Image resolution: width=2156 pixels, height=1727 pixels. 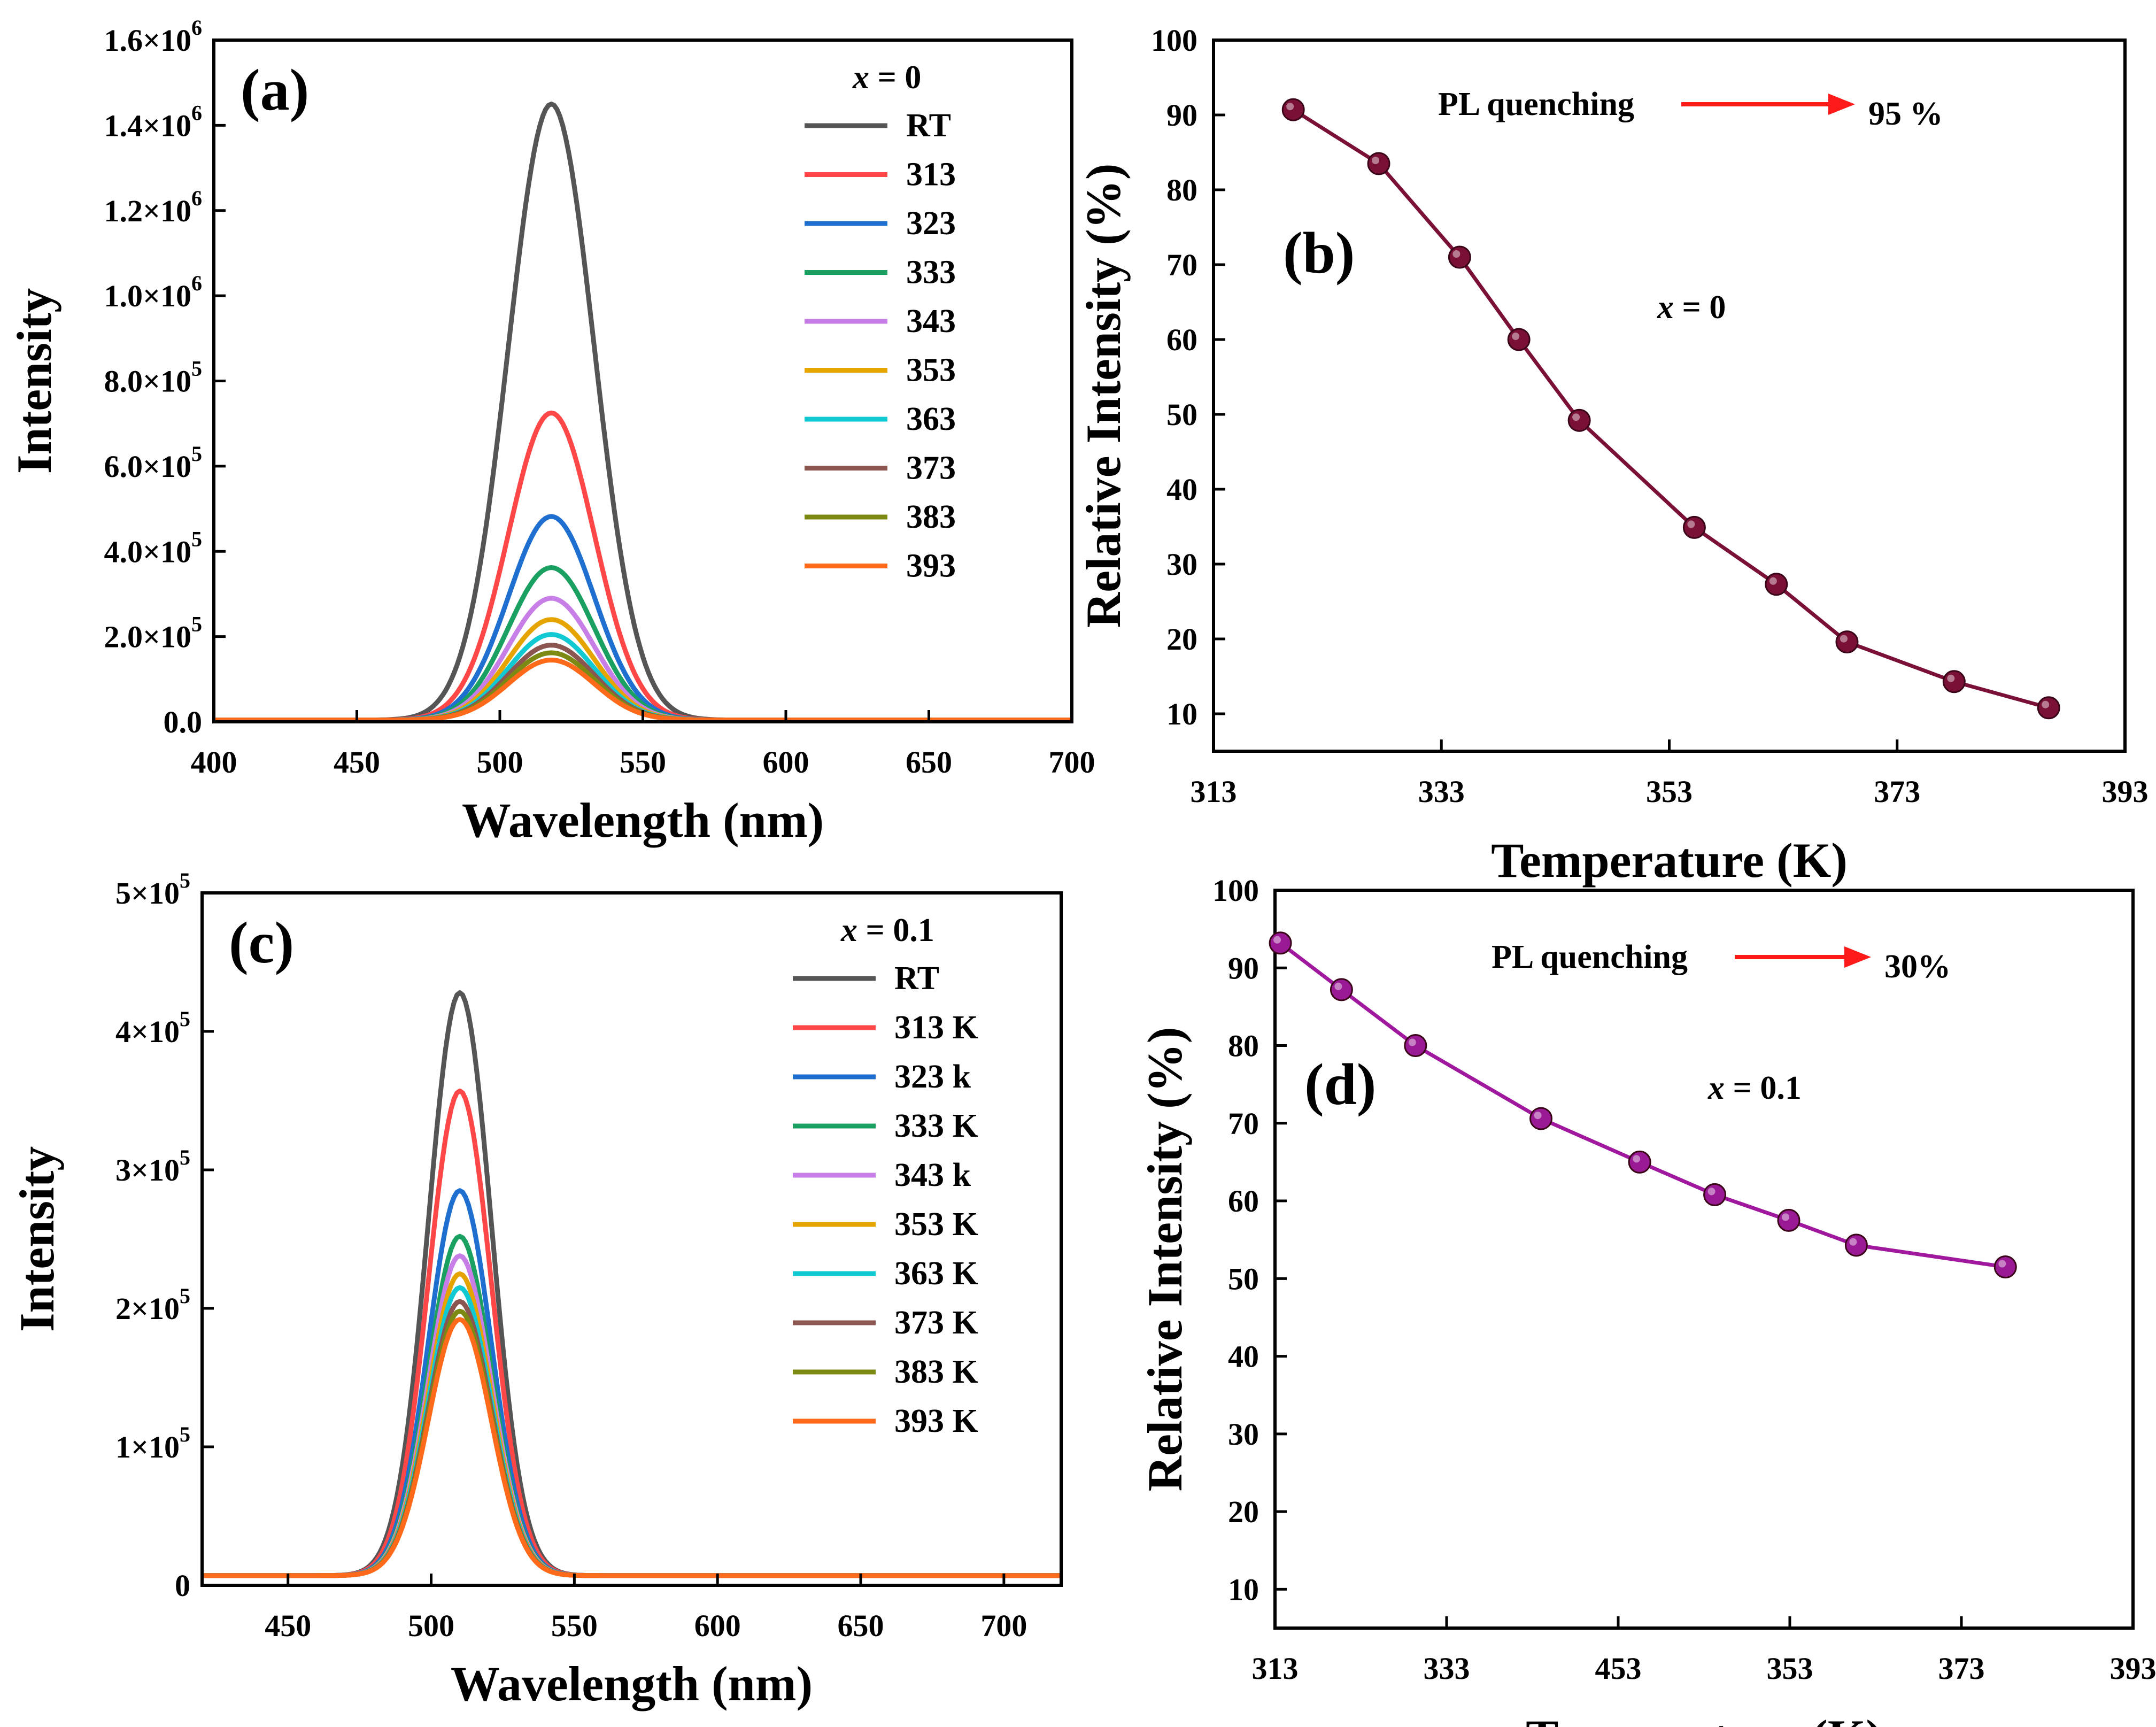 I want to click on legend-label: 353, so click(x=931, y=371).